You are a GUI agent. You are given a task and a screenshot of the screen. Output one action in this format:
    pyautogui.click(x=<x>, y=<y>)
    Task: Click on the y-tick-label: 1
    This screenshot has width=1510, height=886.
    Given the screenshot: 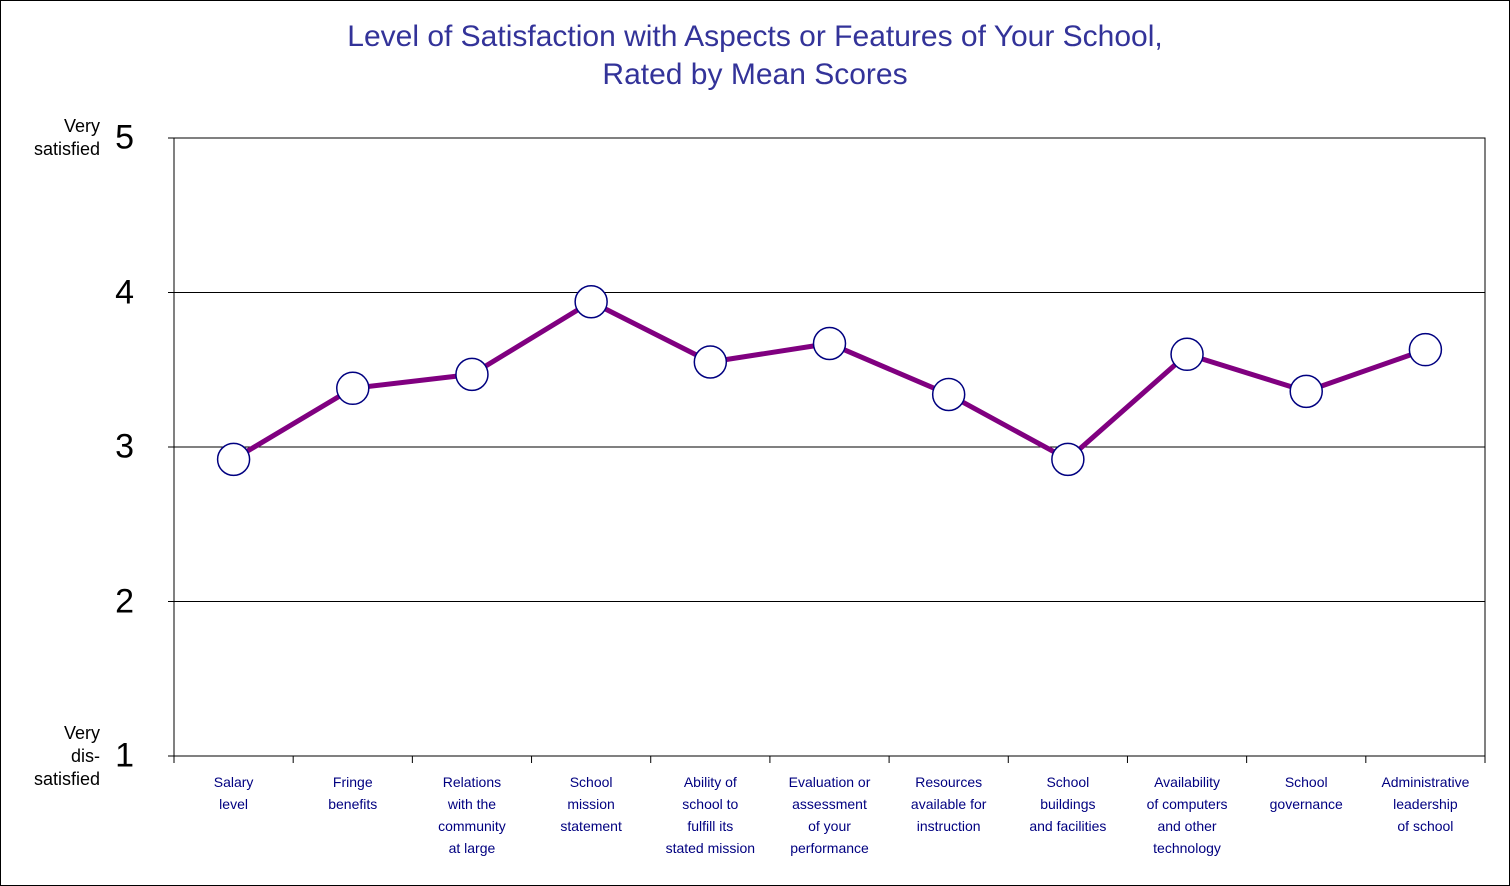 What is the action you would take?
    pyautogui.click(x=124, y=755)
    